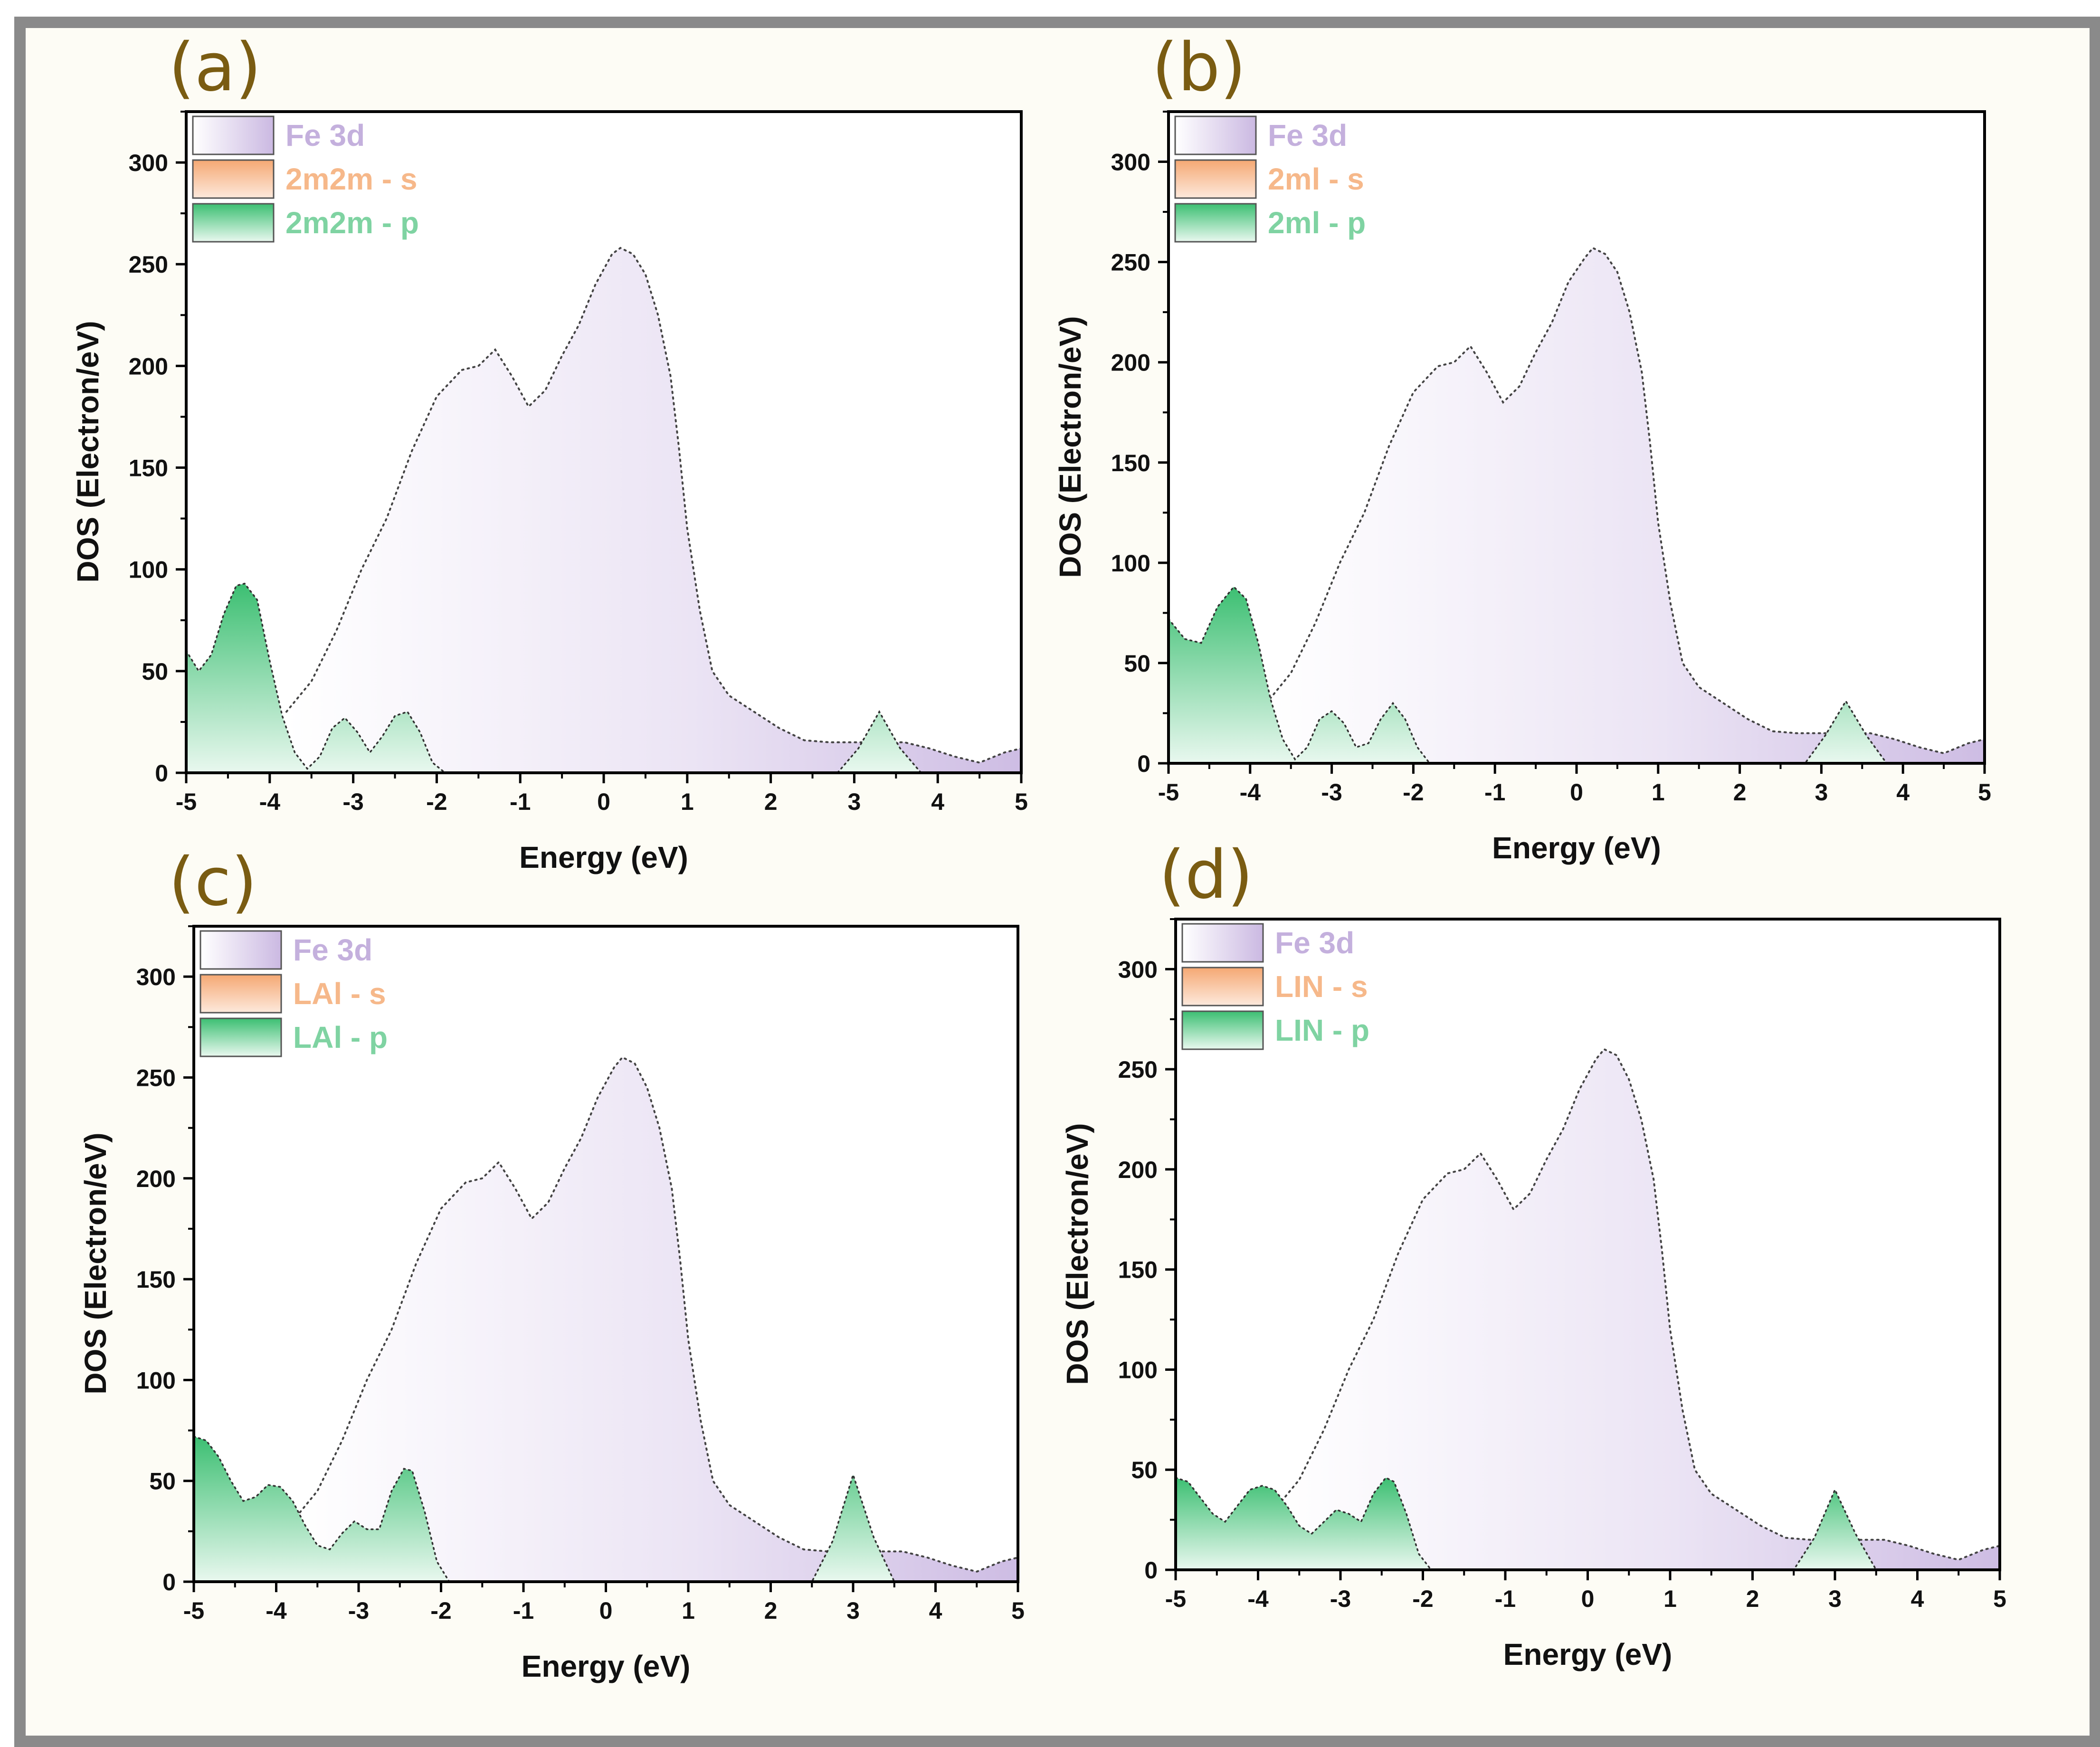 Image resolution: width=2100 pixels, height=1747 pixels. What do you see at coordinates (1316, 179) in the screenshot?
I see `legend-label: 2ml - s` at bounding box center [1316, 179].